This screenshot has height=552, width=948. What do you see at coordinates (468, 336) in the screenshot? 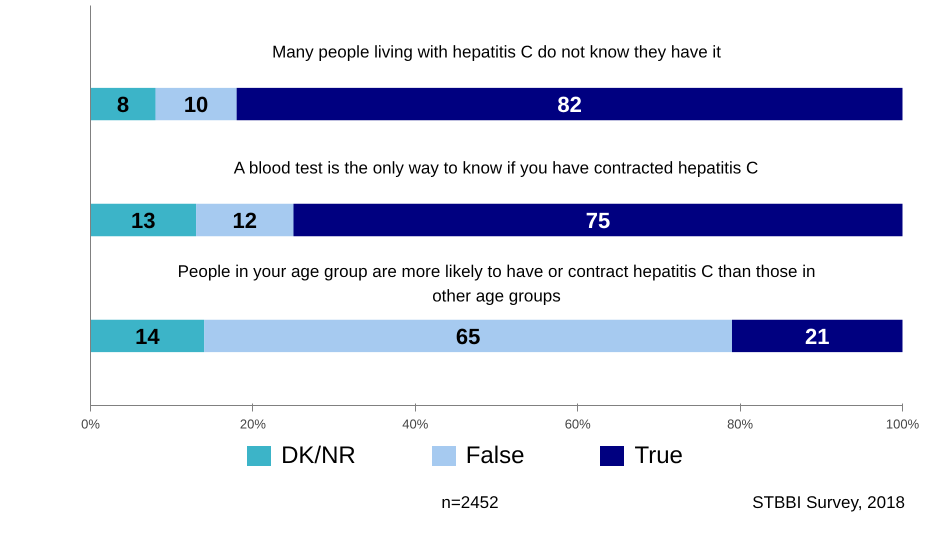
I see `data-label: 65` at bounding box center [468, 336].